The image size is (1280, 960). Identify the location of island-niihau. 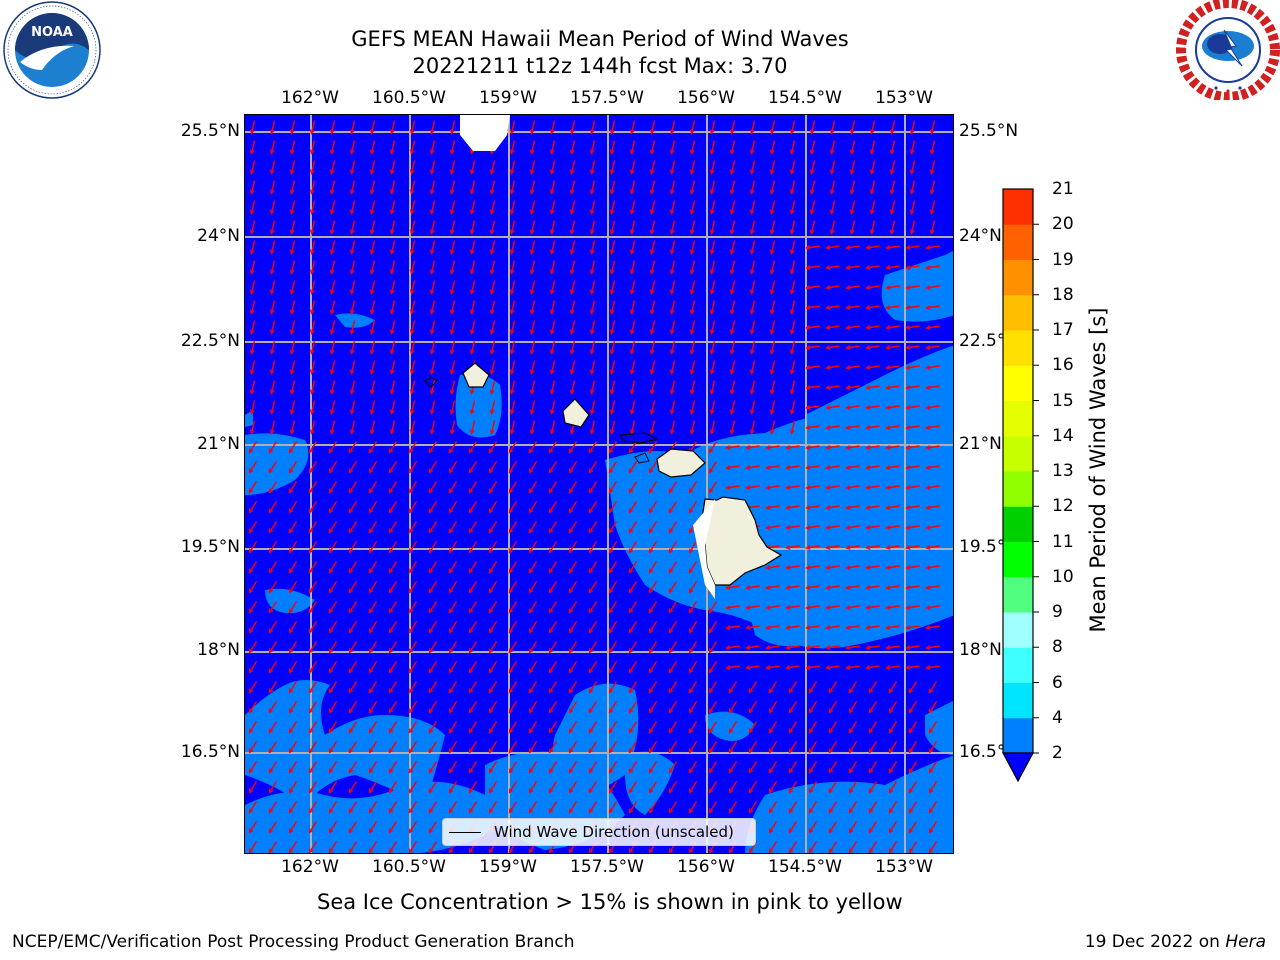
(431, 382).